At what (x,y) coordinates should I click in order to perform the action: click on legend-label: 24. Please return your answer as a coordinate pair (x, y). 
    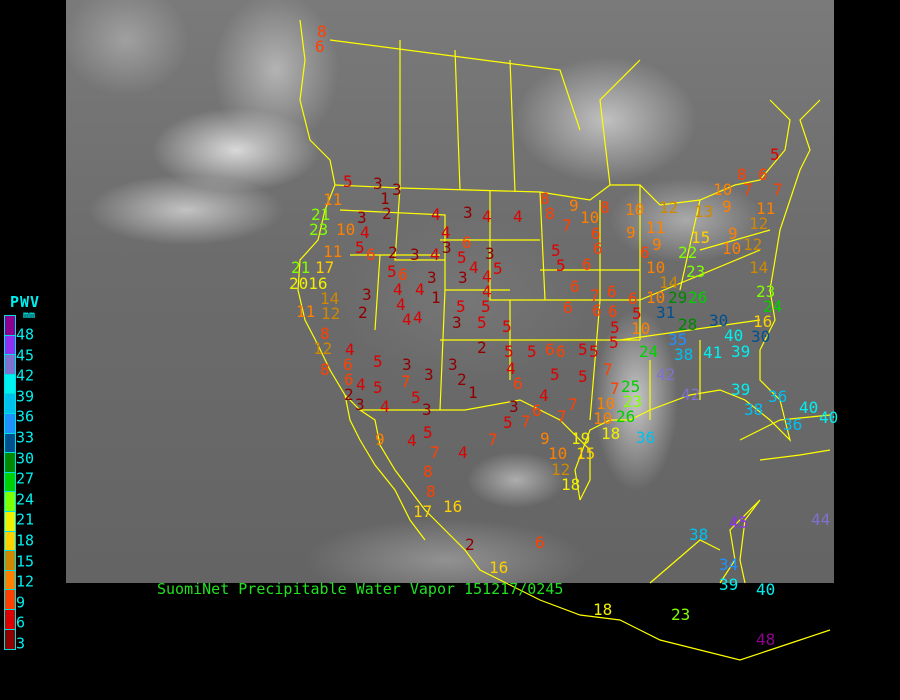
    Looking at the image, I should click on (25, 499).